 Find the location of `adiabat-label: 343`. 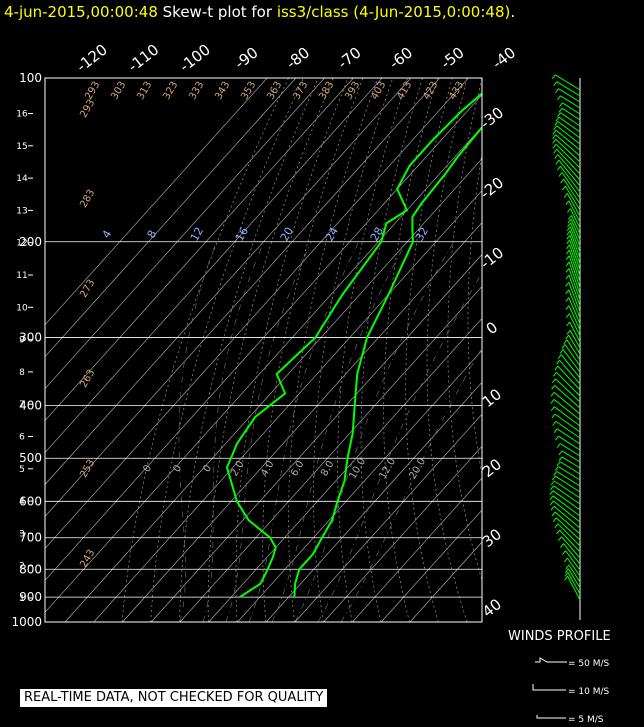

adiabat-label: 343 is located at coordinates (222, 91).